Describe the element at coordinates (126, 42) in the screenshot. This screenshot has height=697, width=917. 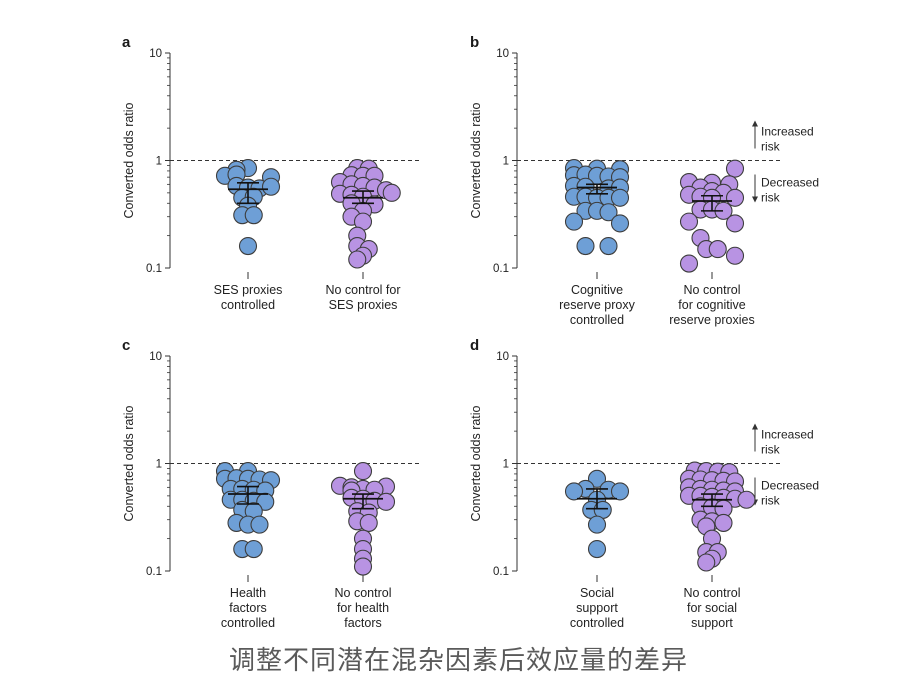
I see `panel-letter: a` at that location.